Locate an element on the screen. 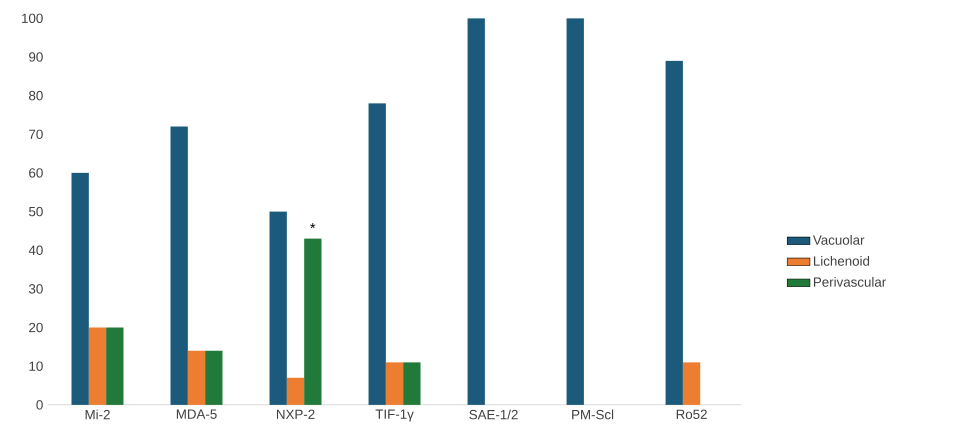 This screenshot has height=442, width=973. x-tick-label: PM-Scl is located at coordinates (593, 415).